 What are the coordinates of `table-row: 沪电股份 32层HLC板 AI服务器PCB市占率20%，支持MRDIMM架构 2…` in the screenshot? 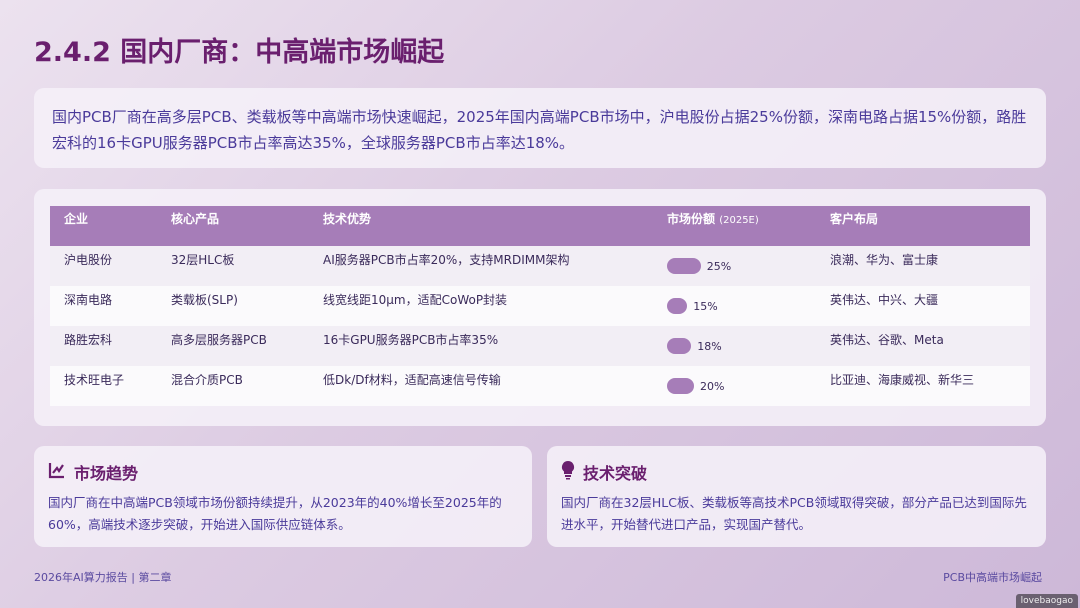 It's located at (540, 266).